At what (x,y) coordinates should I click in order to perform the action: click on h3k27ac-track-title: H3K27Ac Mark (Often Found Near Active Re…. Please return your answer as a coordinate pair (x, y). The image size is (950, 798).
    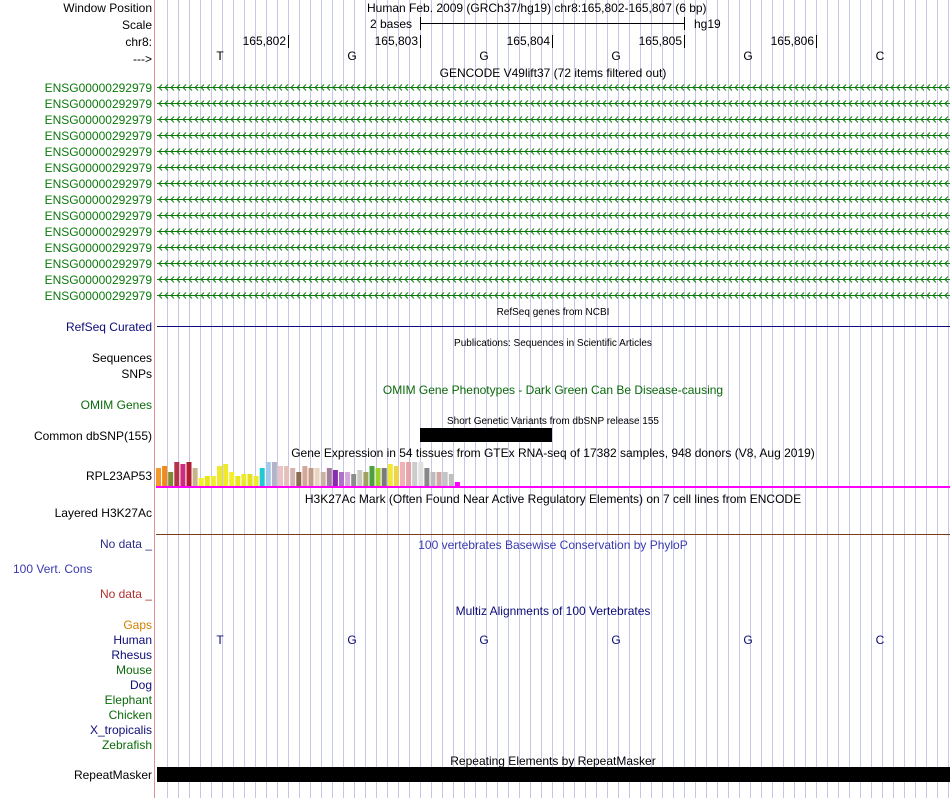
    Looking at the image, I should click on (553, 499).